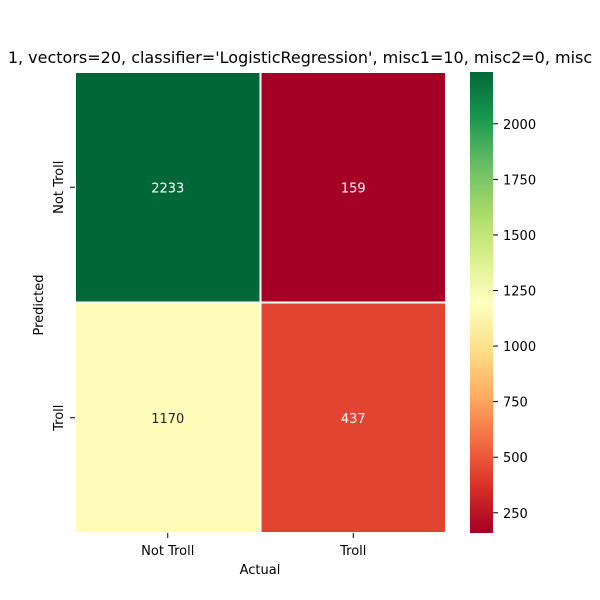  I want to click on colorbar-tick-label: 2000, so click(519, 125).